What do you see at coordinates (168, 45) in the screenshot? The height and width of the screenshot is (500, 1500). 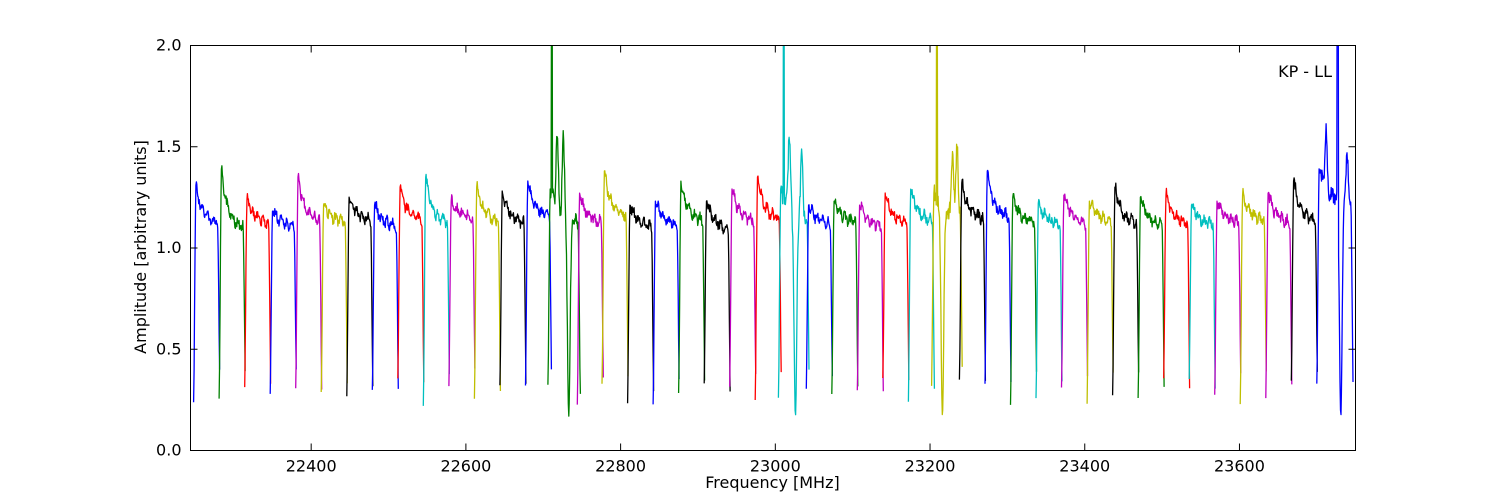 I see `y-tick-label: 2.0` at bounding box center [168, 45].